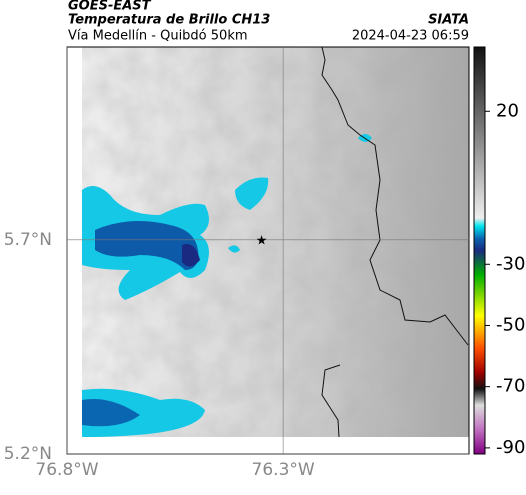 The image size is (526, 495). I want to click on y-tick-label: 5.2°N, so click(28, 454).